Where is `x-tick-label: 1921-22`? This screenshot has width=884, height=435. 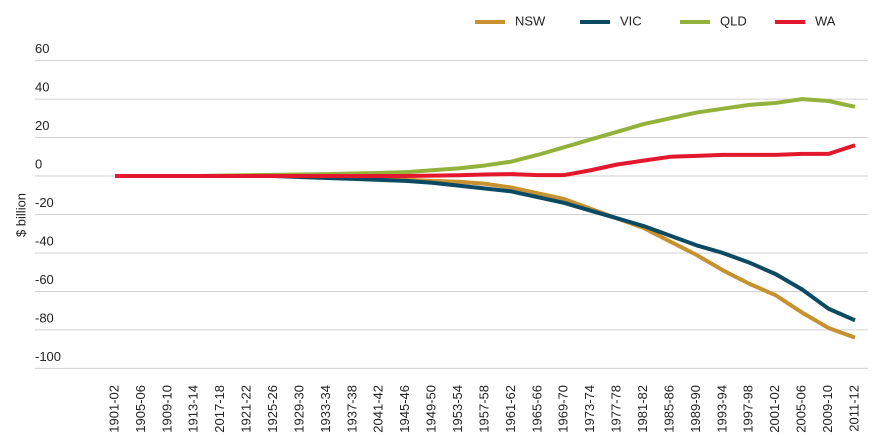 x-tick-label: 1921-22 is located at coordinates (246, 409).